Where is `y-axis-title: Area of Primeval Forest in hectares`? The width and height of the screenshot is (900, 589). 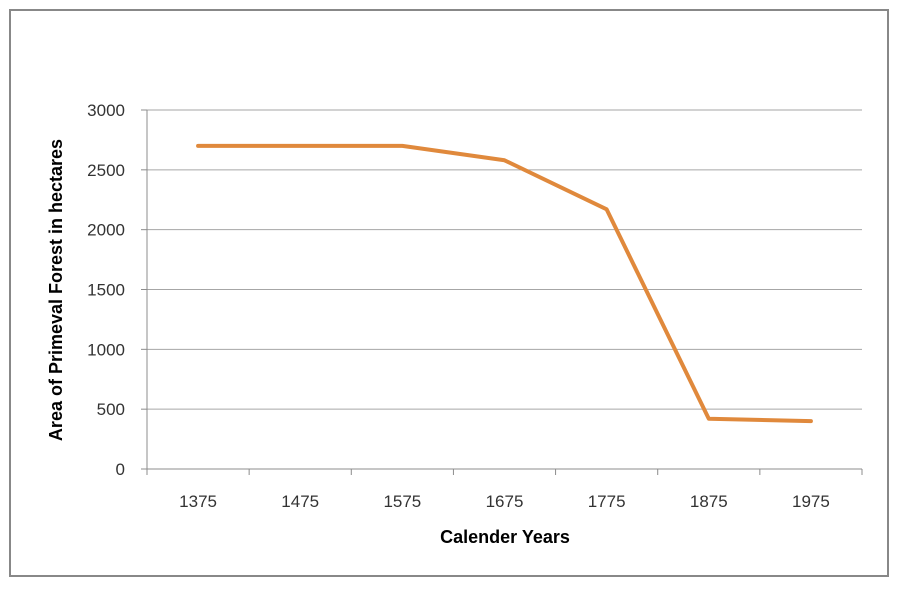
y-axis-title: Area of Primeval Forest in hectares is located at coordinates (56, 290).